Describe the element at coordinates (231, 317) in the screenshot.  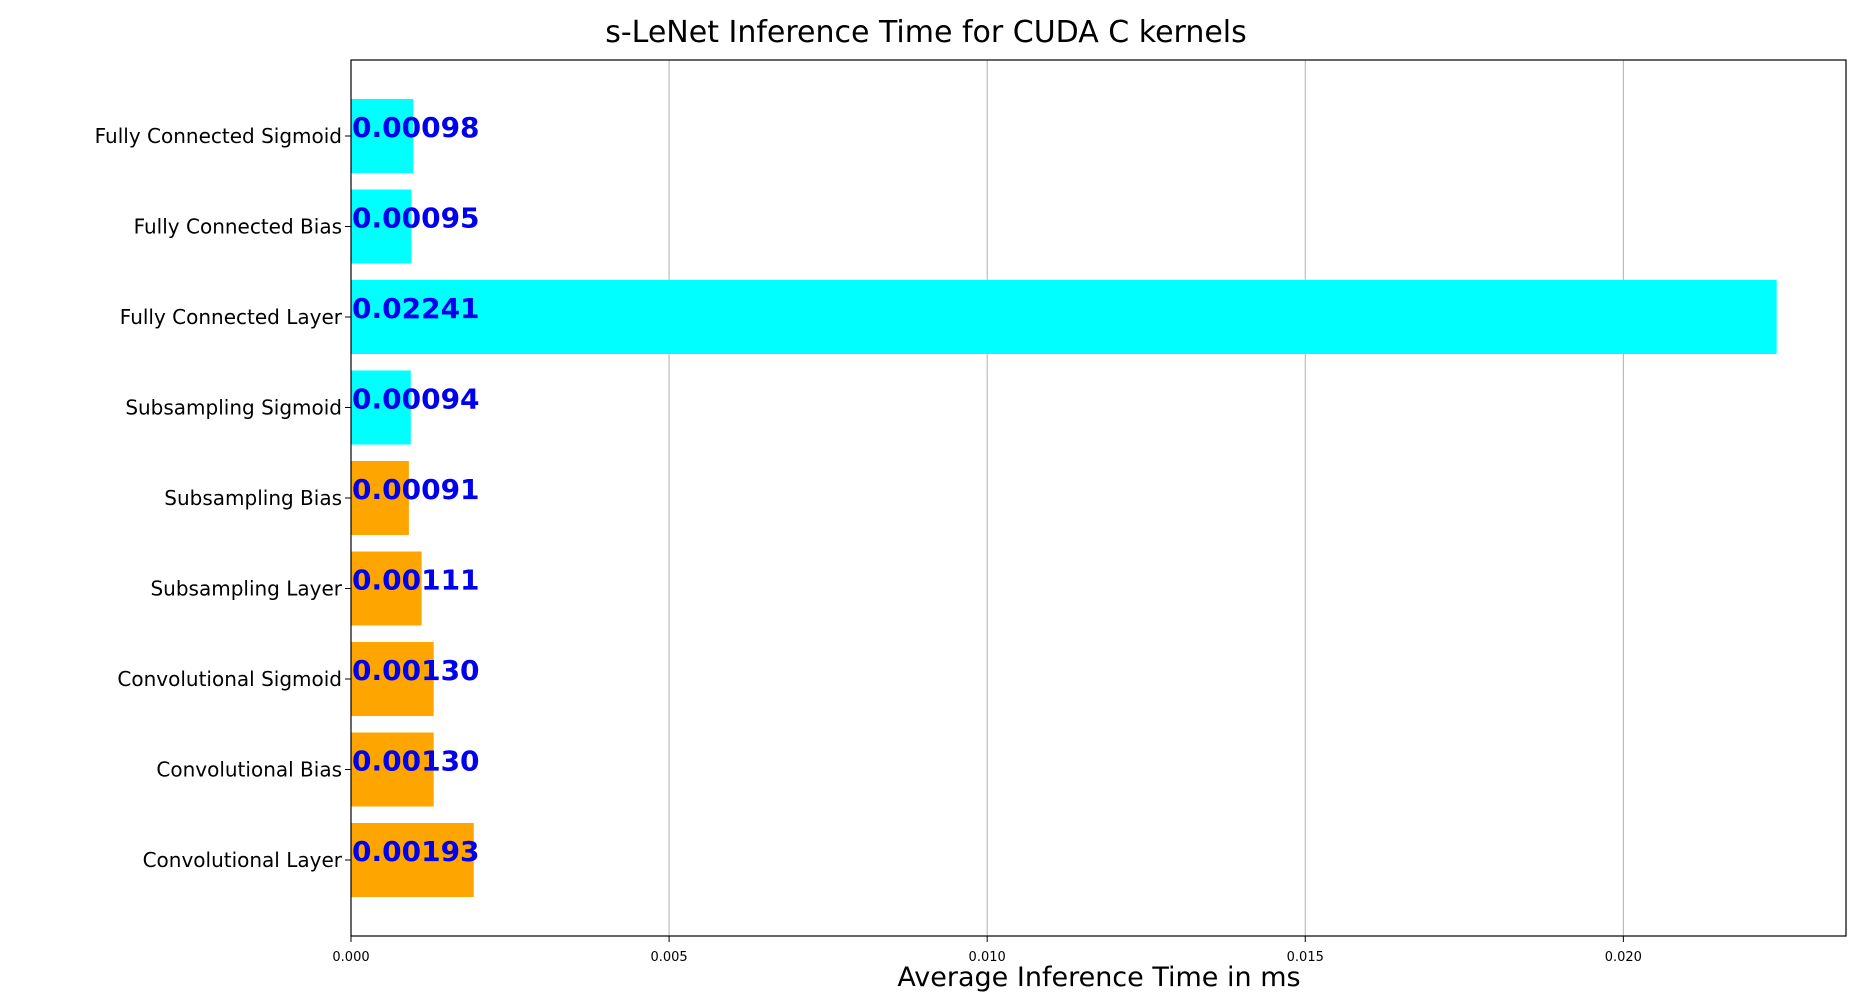
I see `y-tick-label: Fully Connected Layer` at that location.